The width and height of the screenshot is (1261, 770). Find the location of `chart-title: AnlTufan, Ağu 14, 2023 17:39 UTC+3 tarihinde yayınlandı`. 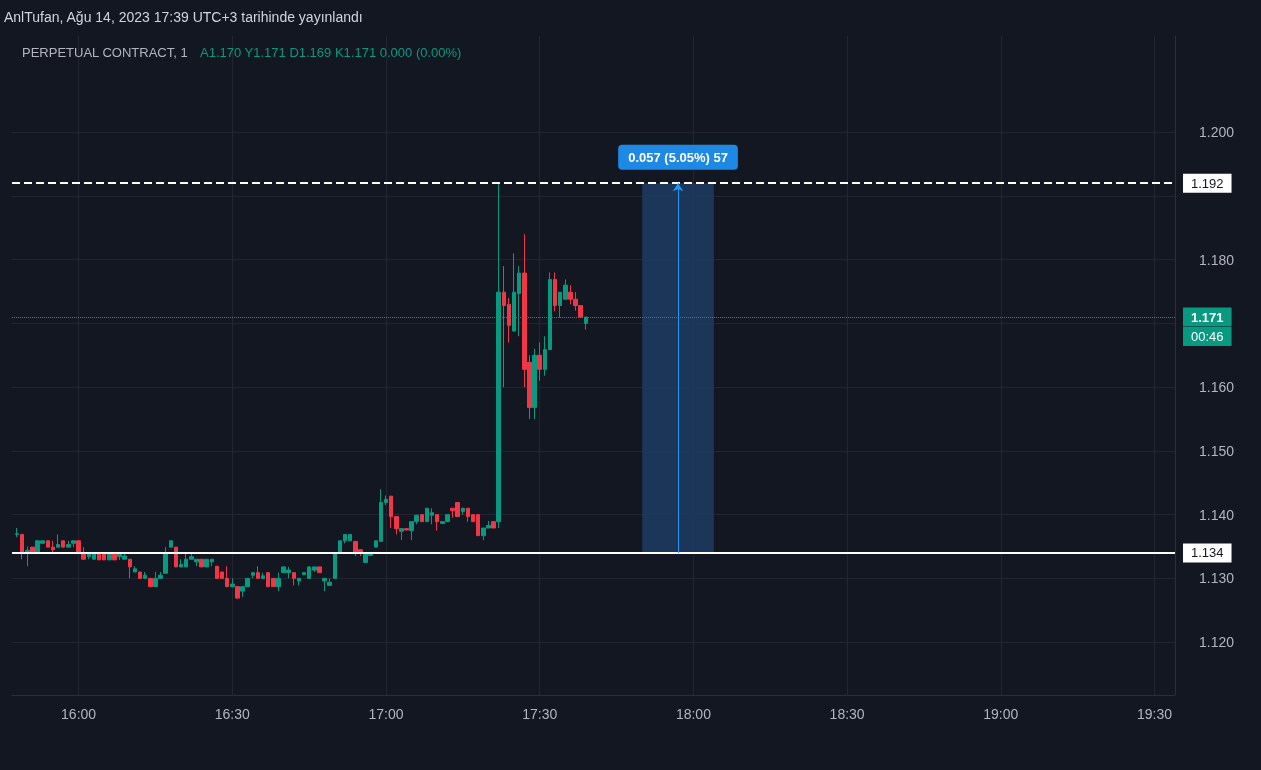

chart-title: AnlTufan, Ağu 14, 2023 17:39 UTC+3 tarihinde yayınlandı is located at coordinates (183, 17).